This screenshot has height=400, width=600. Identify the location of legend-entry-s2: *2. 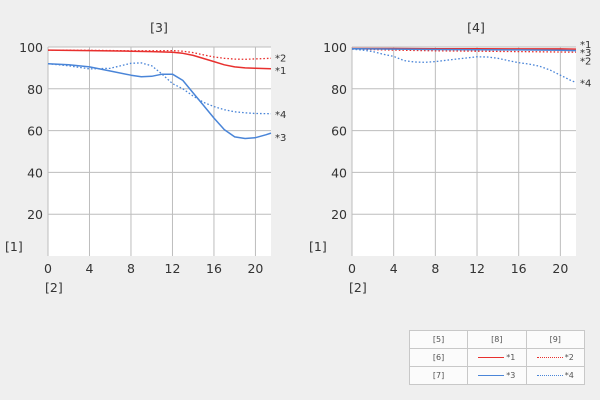
(555, 357).